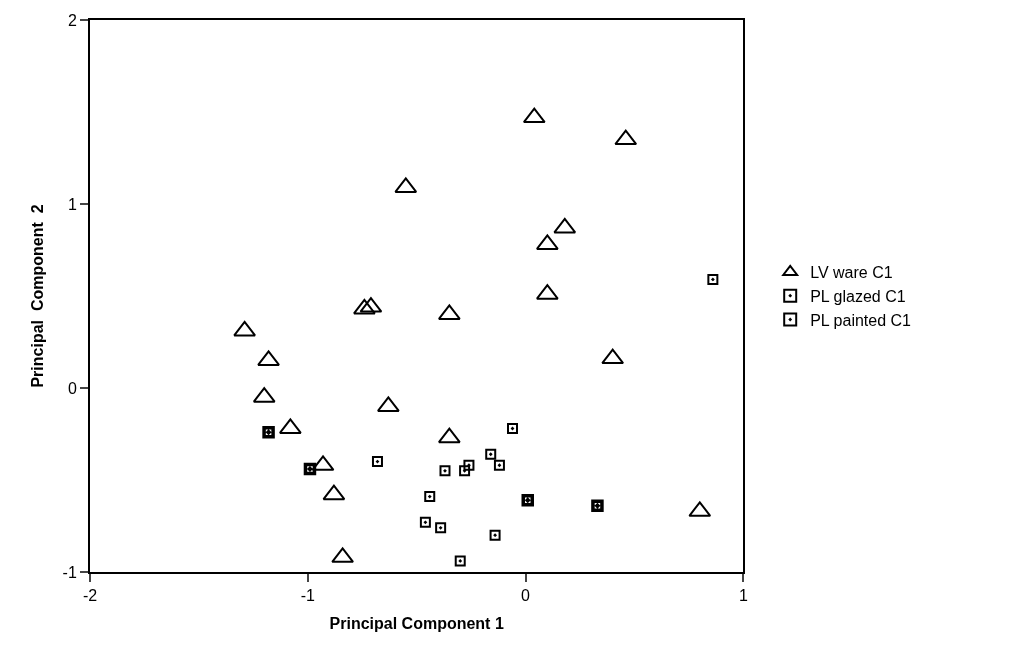 Image resolution: width=1015 pixels, height=652 pixels. Describe the element at coordinates (861, 320) in the screenshot. I see `legend-label: PL painted C1` at that location.